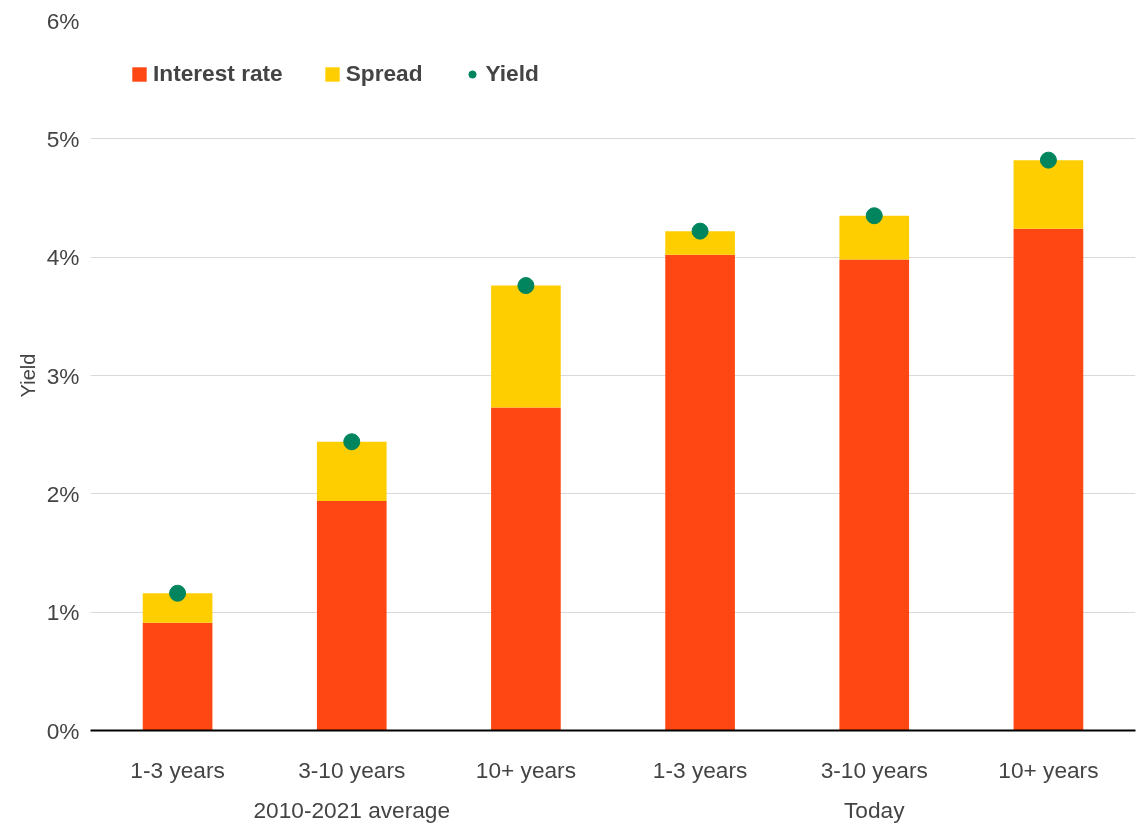 This screenshot has width=1143, height=828. Describe the element at coordinates (63, 730) in the screenshot. I see `y-tick-label: 0%` at that location.